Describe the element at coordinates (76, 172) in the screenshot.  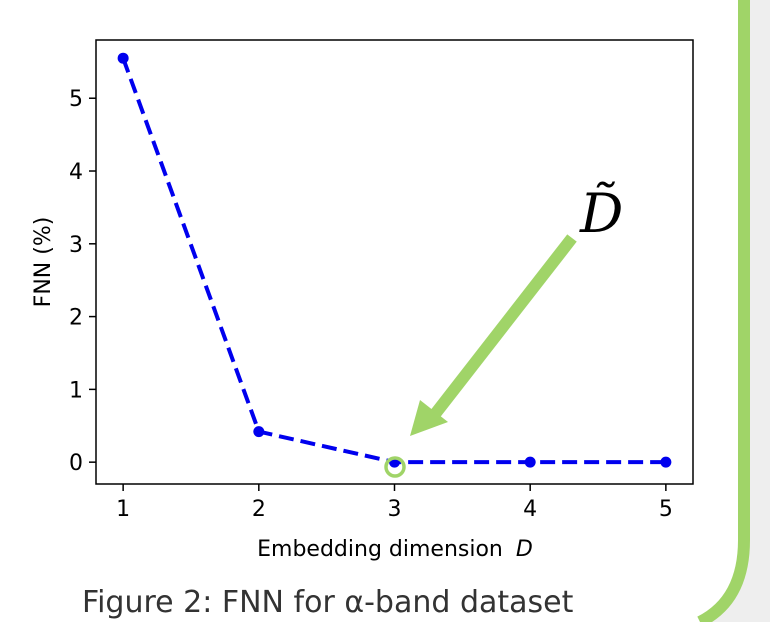
I see `y-tick-label: 4` at that location.